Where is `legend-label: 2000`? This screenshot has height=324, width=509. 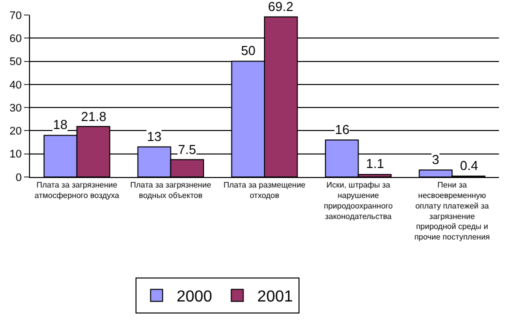 legend-label: 2000 is located at coordinates (194, 297).